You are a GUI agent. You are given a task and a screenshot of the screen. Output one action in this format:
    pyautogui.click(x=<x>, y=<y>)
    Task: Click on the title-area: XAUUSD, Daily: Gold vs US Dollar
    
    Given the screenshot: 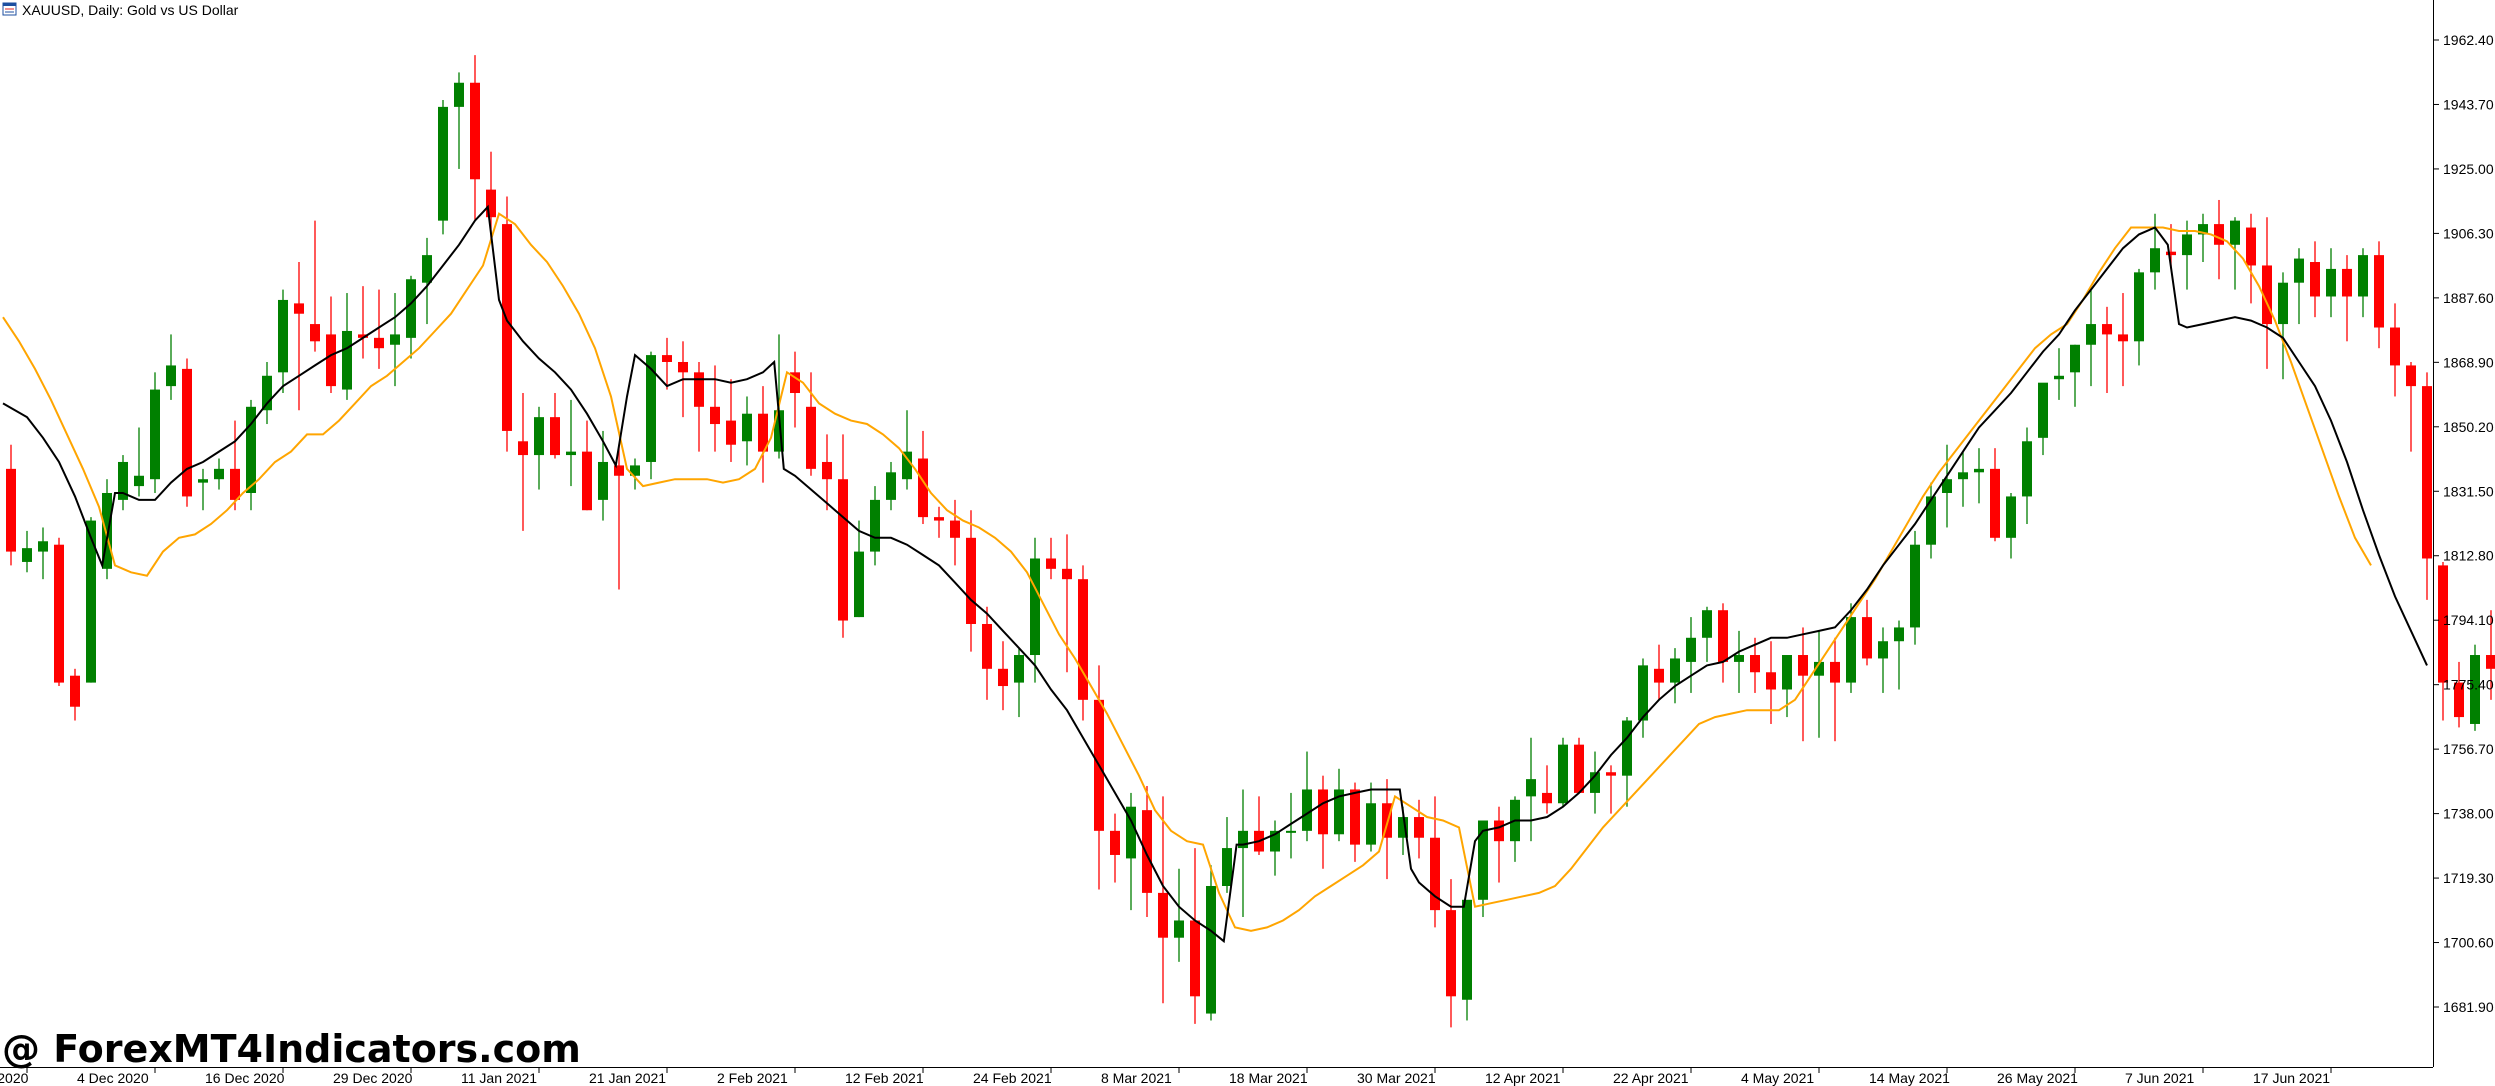 What is the action you would take?
    pyautogui.click(x=120, y=10)
    